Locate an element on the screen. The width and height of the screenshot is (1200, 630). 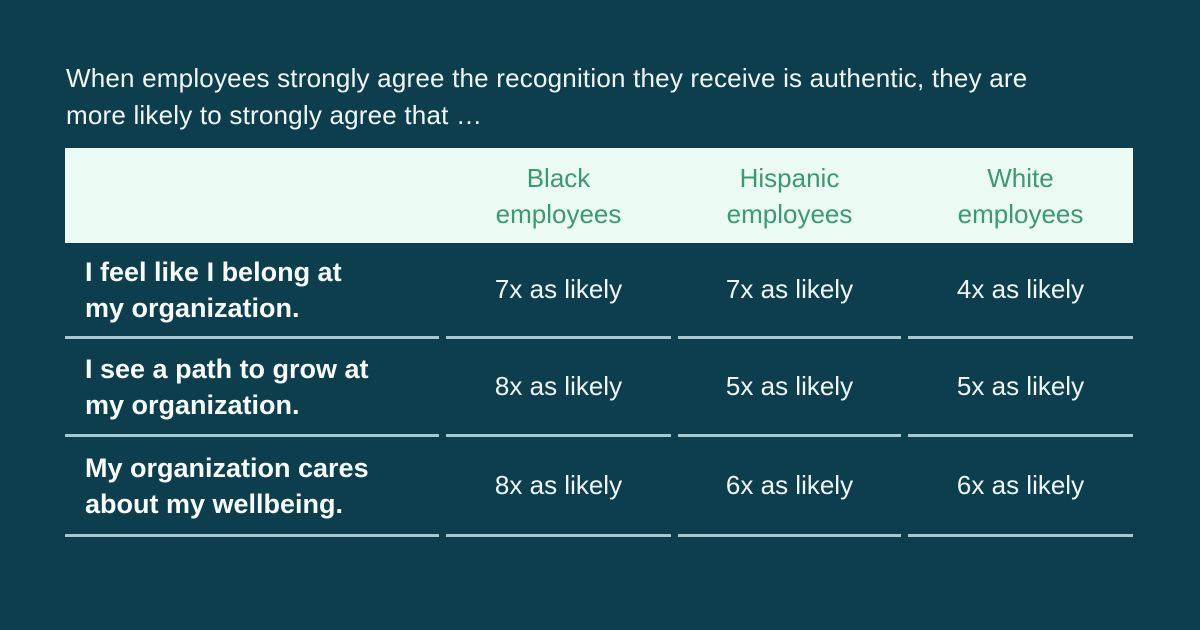
column-header-black-employees: Black employees is located at coordinates (558, 195).